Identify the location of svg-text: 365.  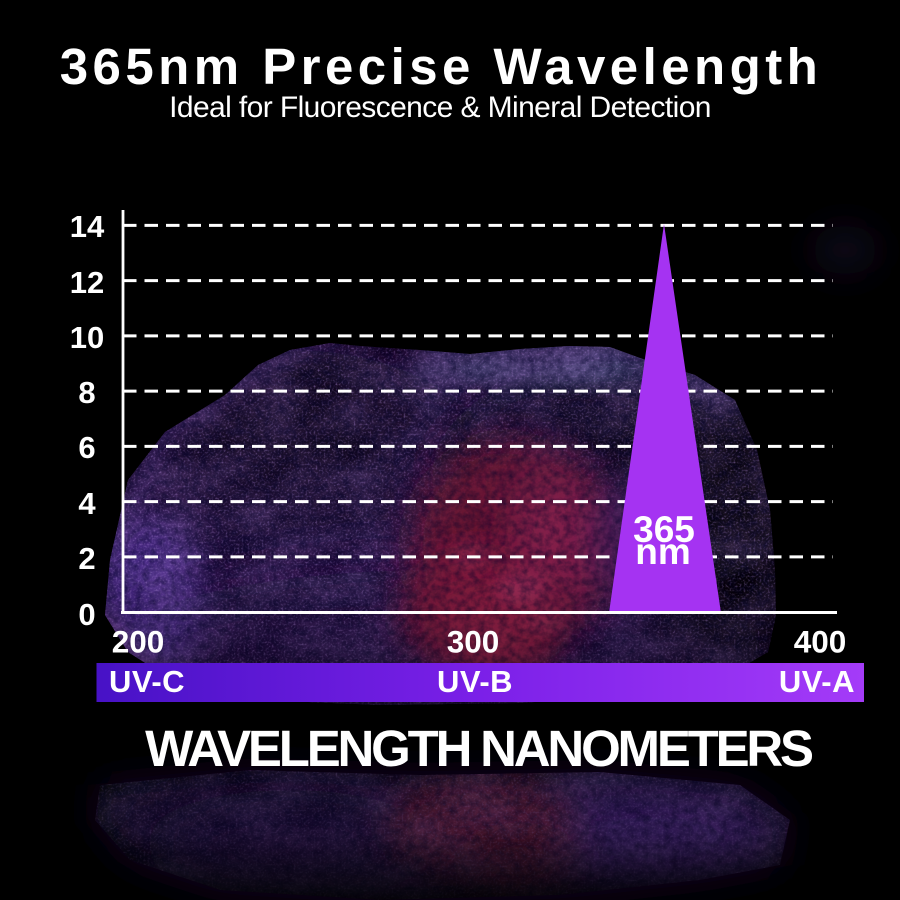
(664, 529).